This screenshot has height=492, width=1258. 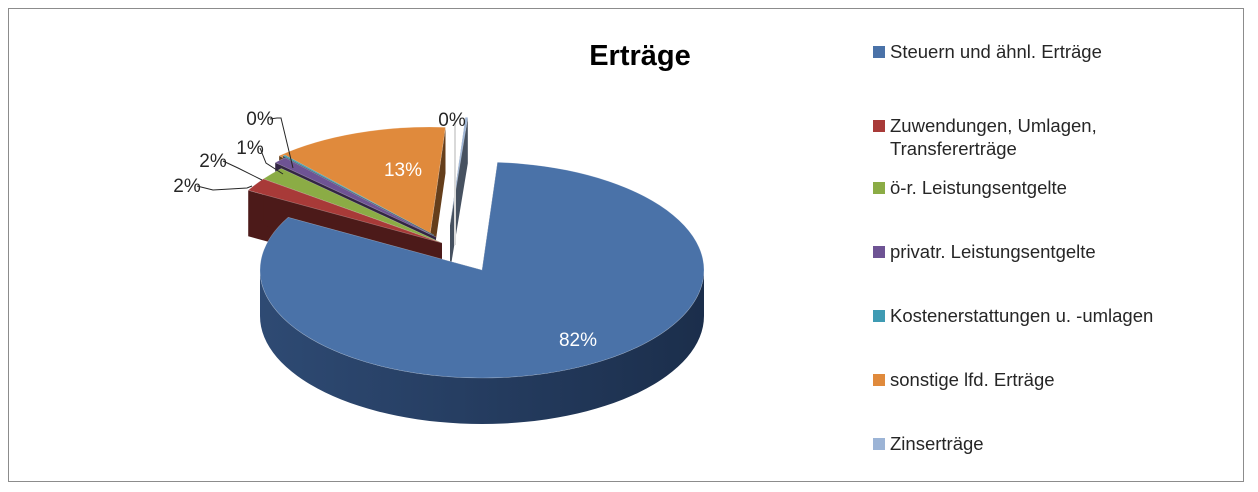 What do you see at coordinates (403, 170) in the screenshot?
I see `data-label-6: 13%` at bounding box center [403, 170].